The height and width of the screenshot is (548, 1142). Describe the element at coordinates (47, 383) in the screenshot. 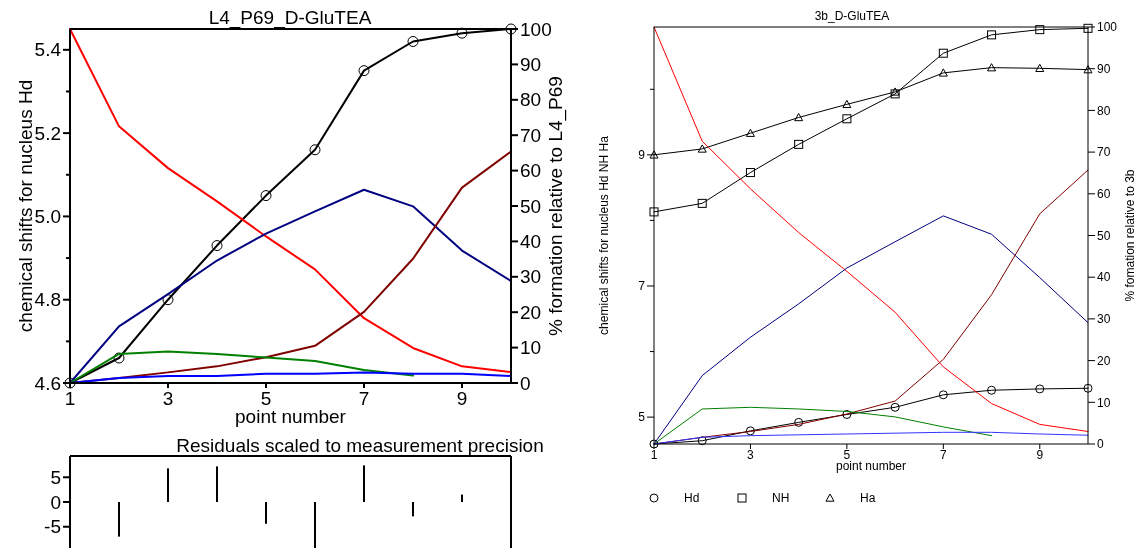

I see `y-tick-label: 4.6` at that location.